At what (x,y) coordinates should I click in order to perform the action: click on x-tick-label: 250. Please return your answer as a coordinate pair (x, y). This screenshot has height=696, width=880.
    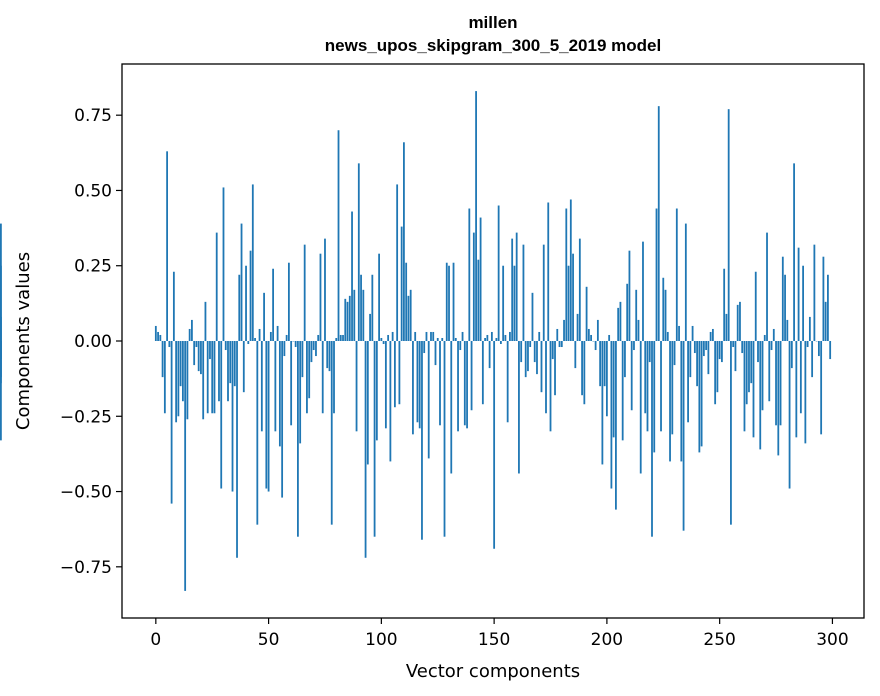
    Looking at the image, I should click on (719, 640).